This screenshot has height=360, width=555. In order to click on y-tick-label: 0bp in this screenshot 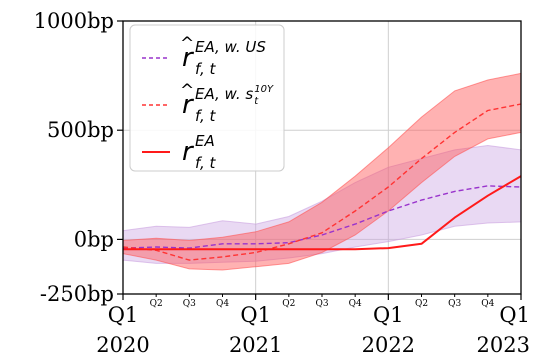, I will do `click(94, 239)`.